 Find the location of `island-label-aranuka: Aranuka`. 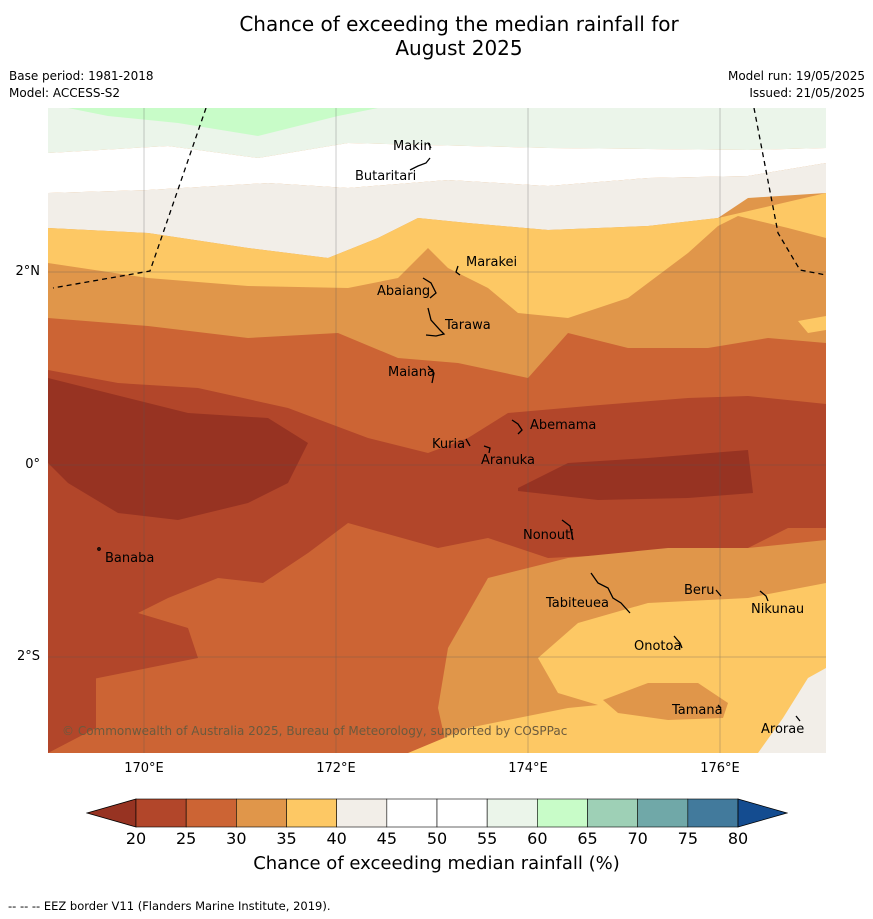

island-label-aranuka: Aranuka is located at coordinates (508, 460).